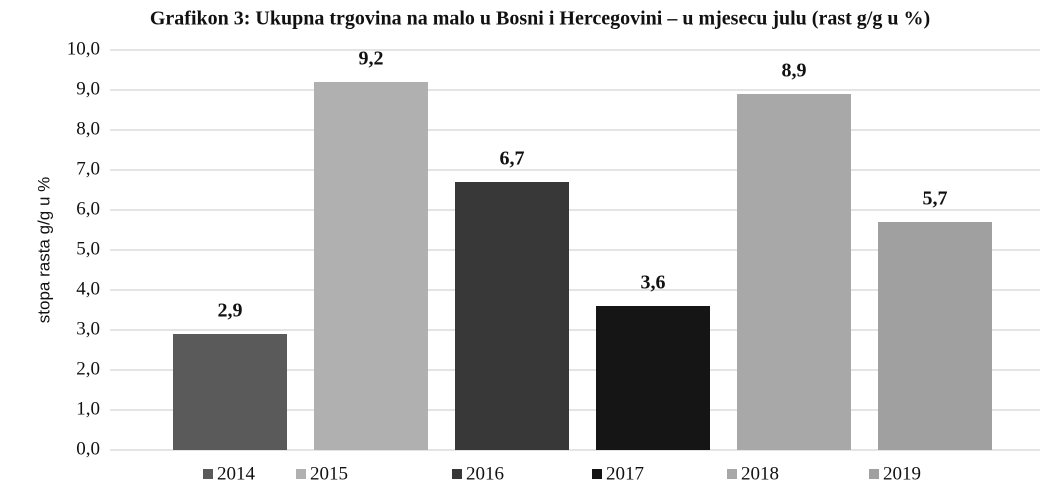 The height and width of the screenshot is (497, 1061). What do you see at coordinates (625, 473) in the screenshot?
I see `legend-label: 2017` at bounding box center [625, 473].